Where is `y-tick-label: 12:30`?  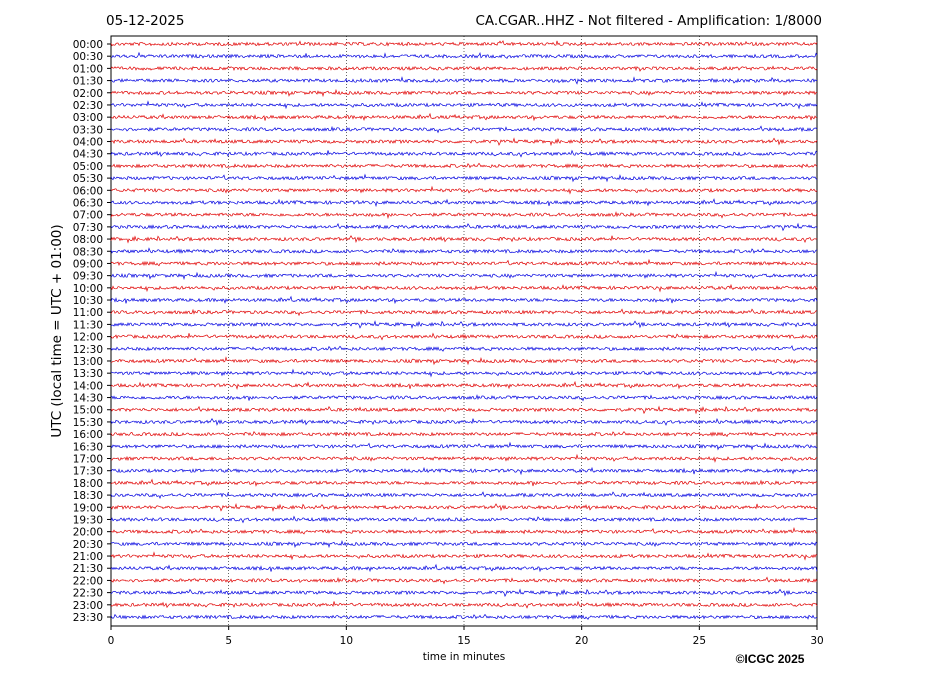 y-tick-label: 12:30 is located at coordinates (88, 350).